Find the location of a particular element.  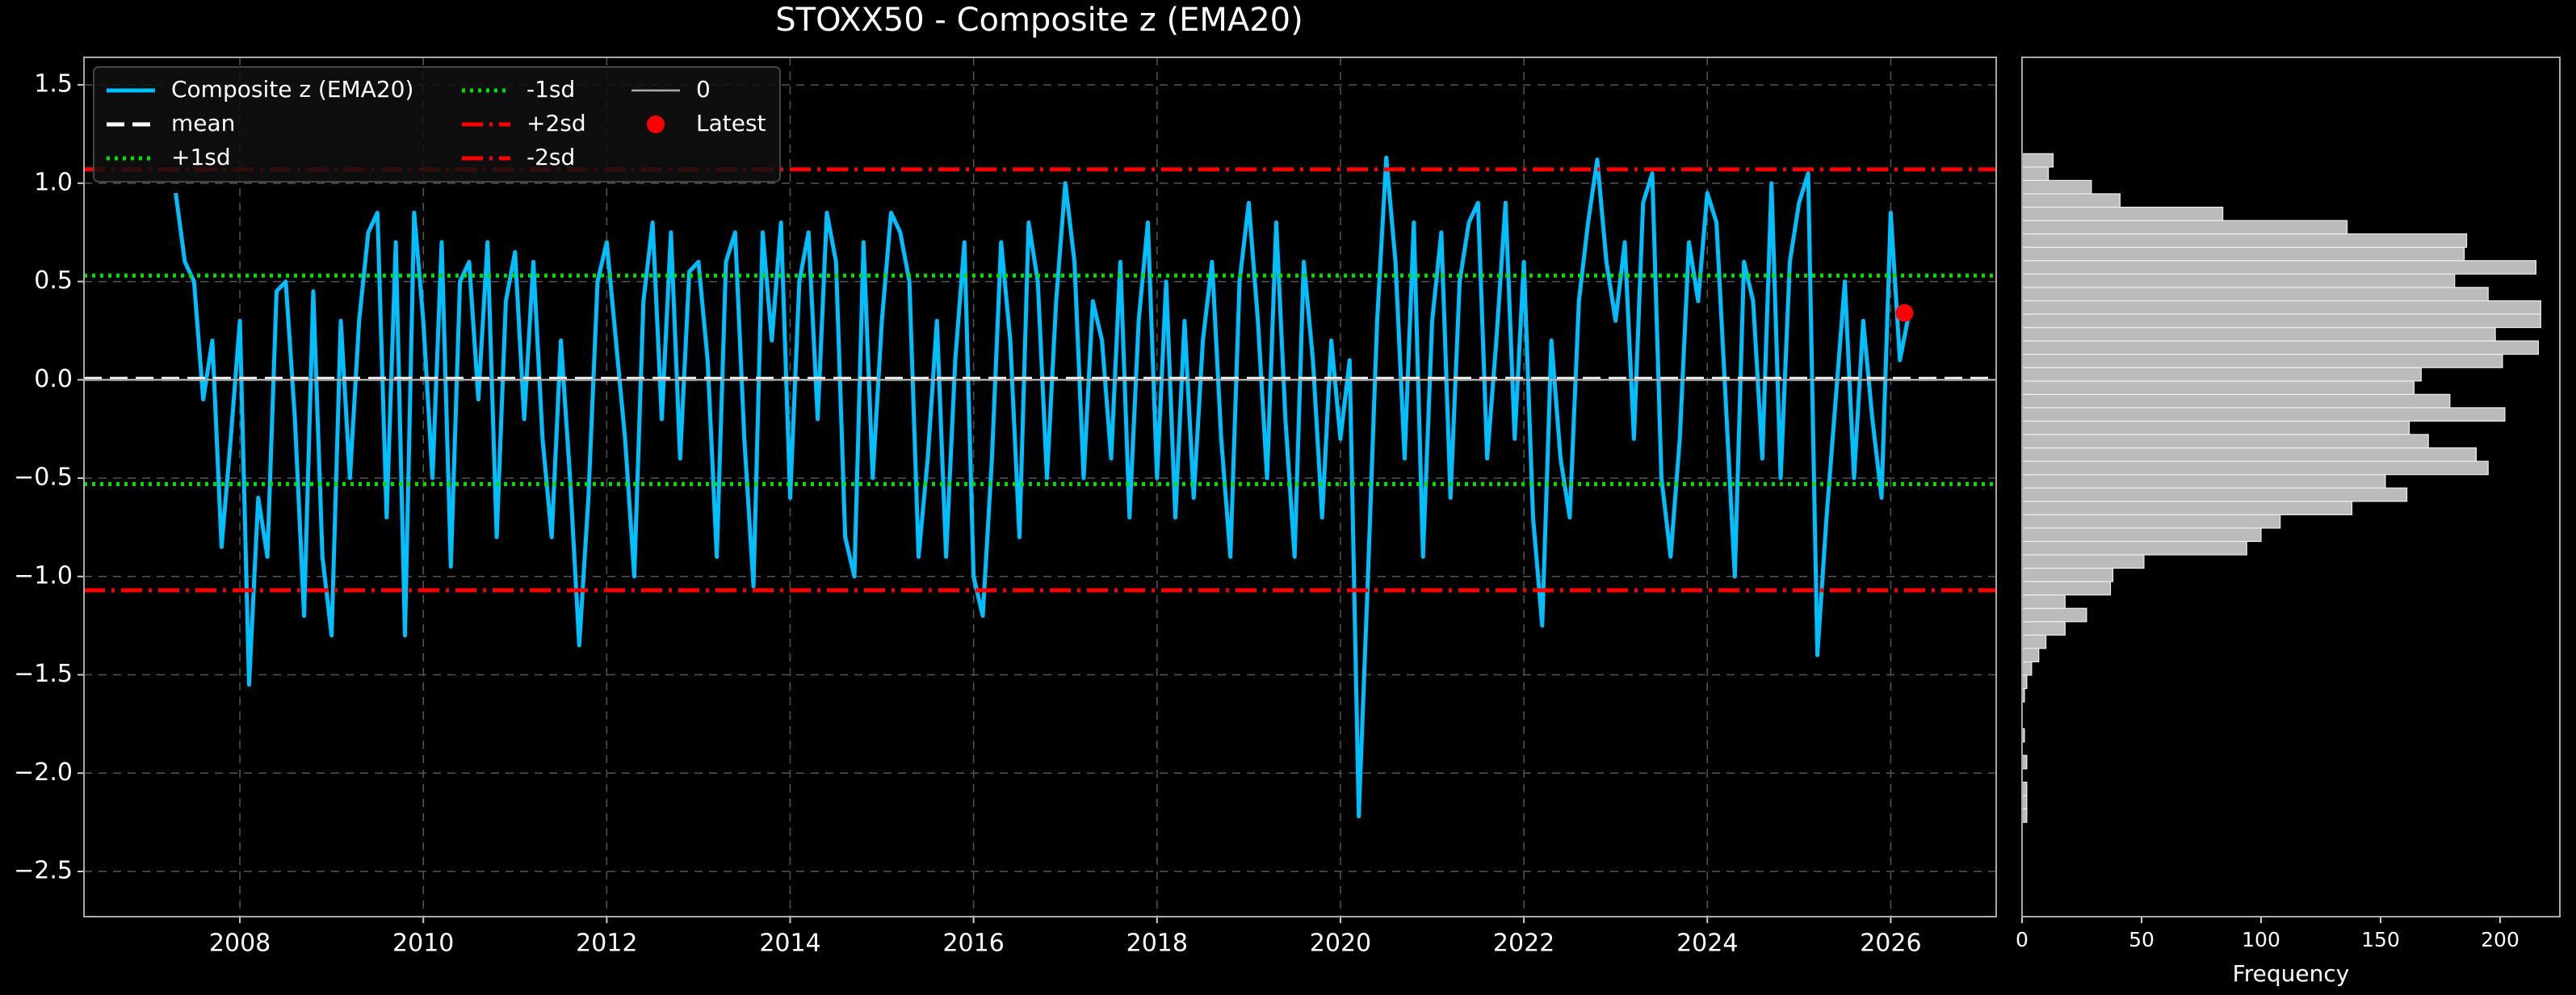

x-tick-label: 200 is located at coordinates (2500, 939).